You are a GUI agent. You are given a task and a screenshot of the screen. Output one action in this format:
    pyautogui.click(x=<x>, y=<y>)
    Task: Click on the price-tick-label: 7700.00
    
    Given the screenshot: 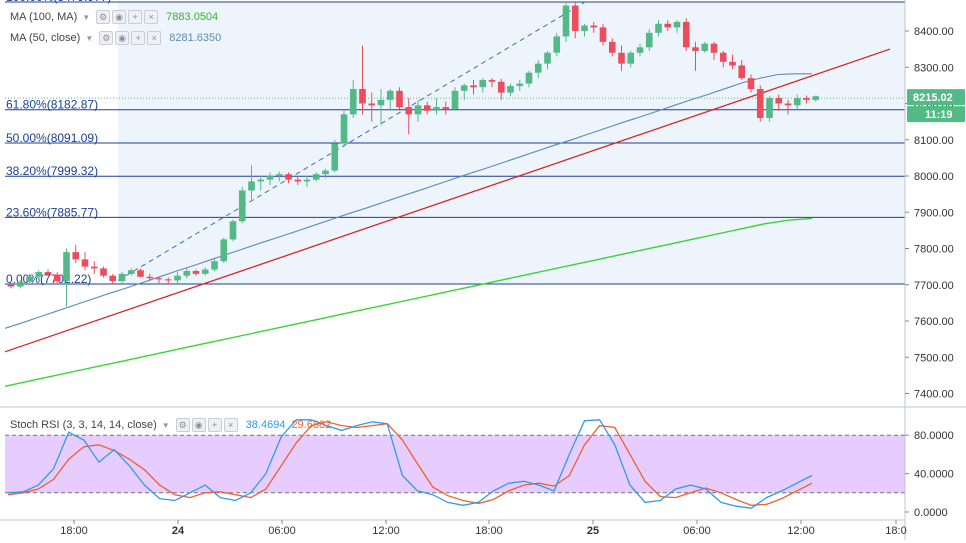 What is the action you would take?
    pyautogui.click(x=934, y=286)
    